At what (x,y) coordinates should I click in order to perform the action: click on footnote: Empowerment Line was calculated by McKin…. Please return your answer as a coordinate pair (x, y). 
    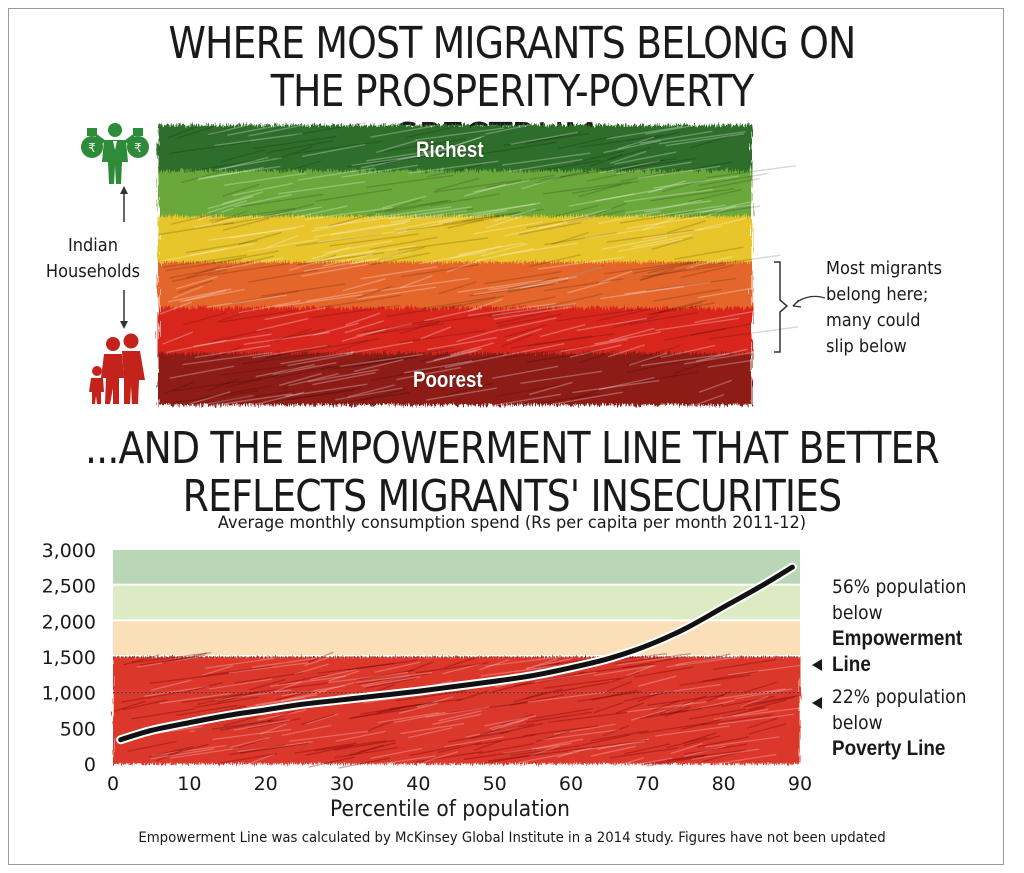
    Looking at the image, I should click on (512, 838).